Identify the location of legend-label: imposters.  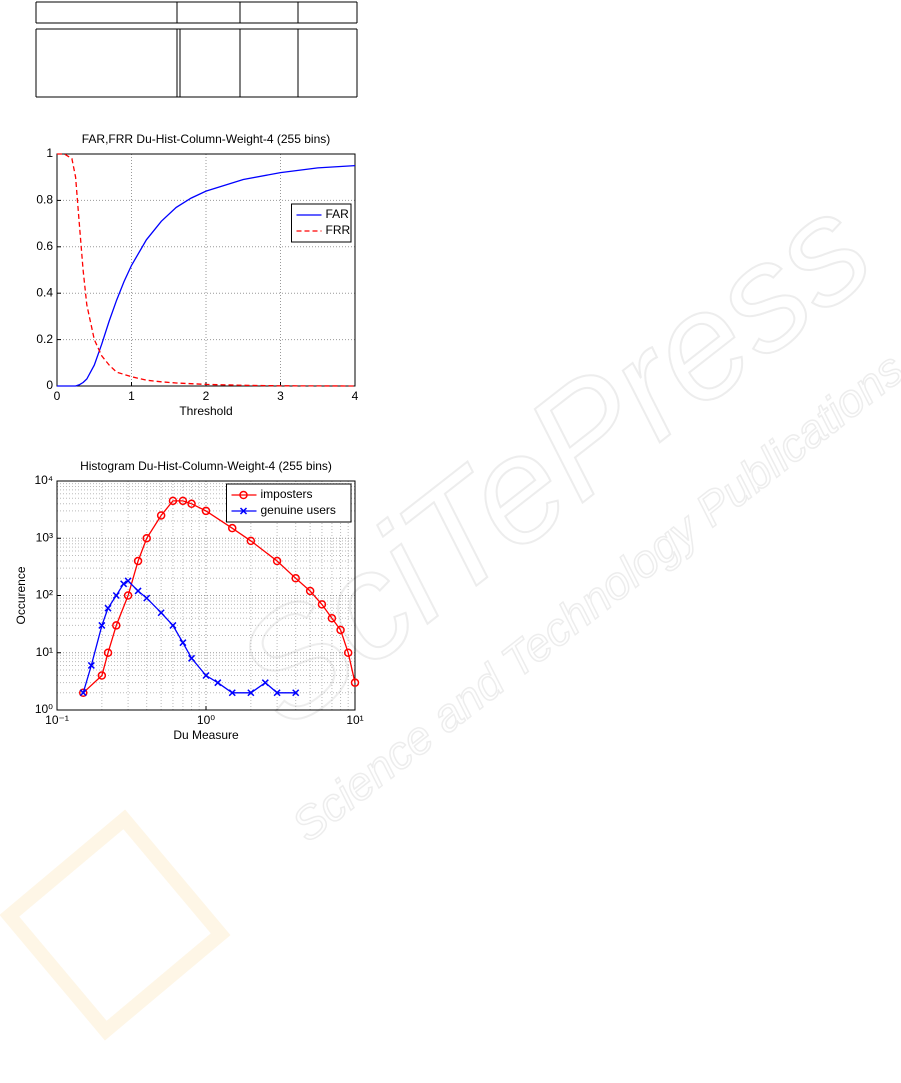
(287, 494).